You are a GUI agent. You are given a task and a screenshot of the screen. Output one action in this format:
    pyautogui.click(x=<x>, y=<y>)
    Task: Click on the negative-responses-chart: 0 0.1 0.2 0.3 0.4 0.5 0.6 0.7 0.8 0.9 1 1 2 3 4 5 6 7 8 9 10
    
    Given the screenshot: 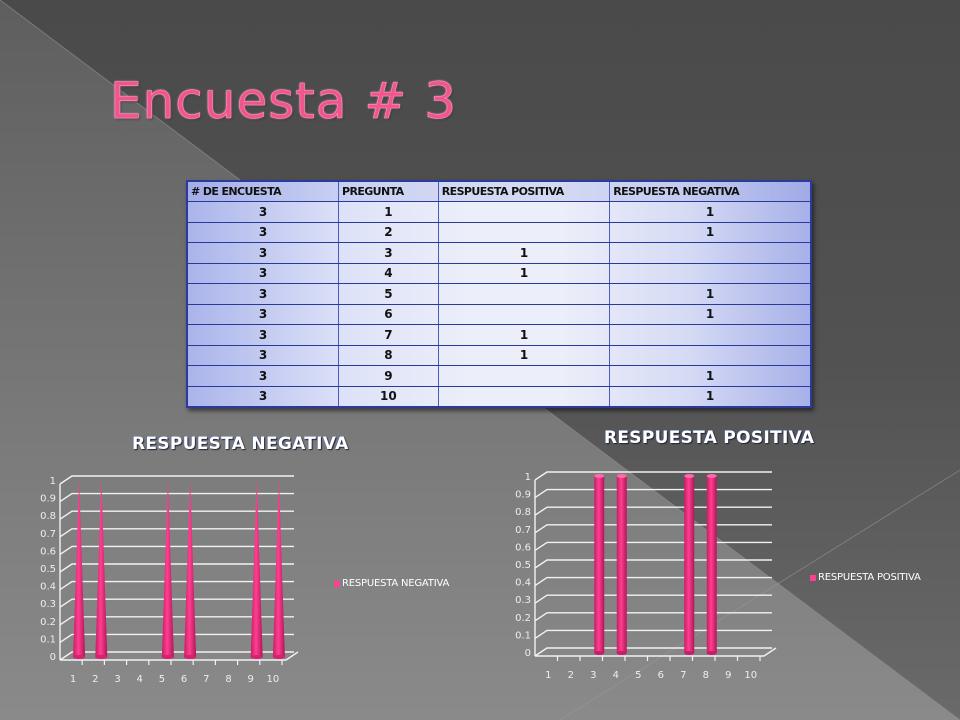 What is the action you would take?
    pyautogui.click(x=169, y=580)
    